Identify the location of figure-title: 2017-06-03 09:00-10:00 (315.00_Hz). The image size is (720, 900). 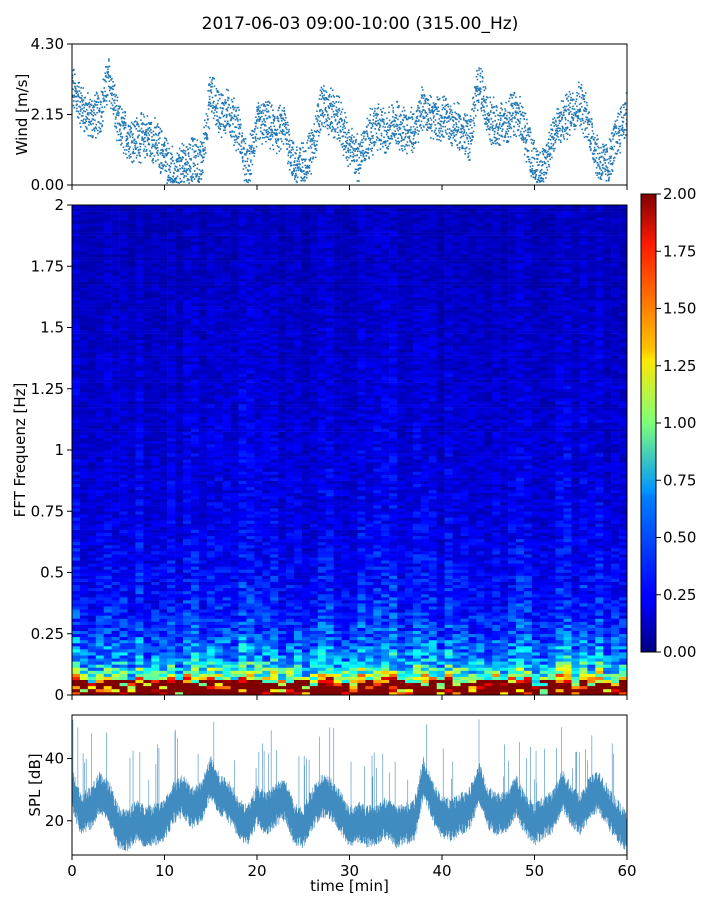
(360, 24).